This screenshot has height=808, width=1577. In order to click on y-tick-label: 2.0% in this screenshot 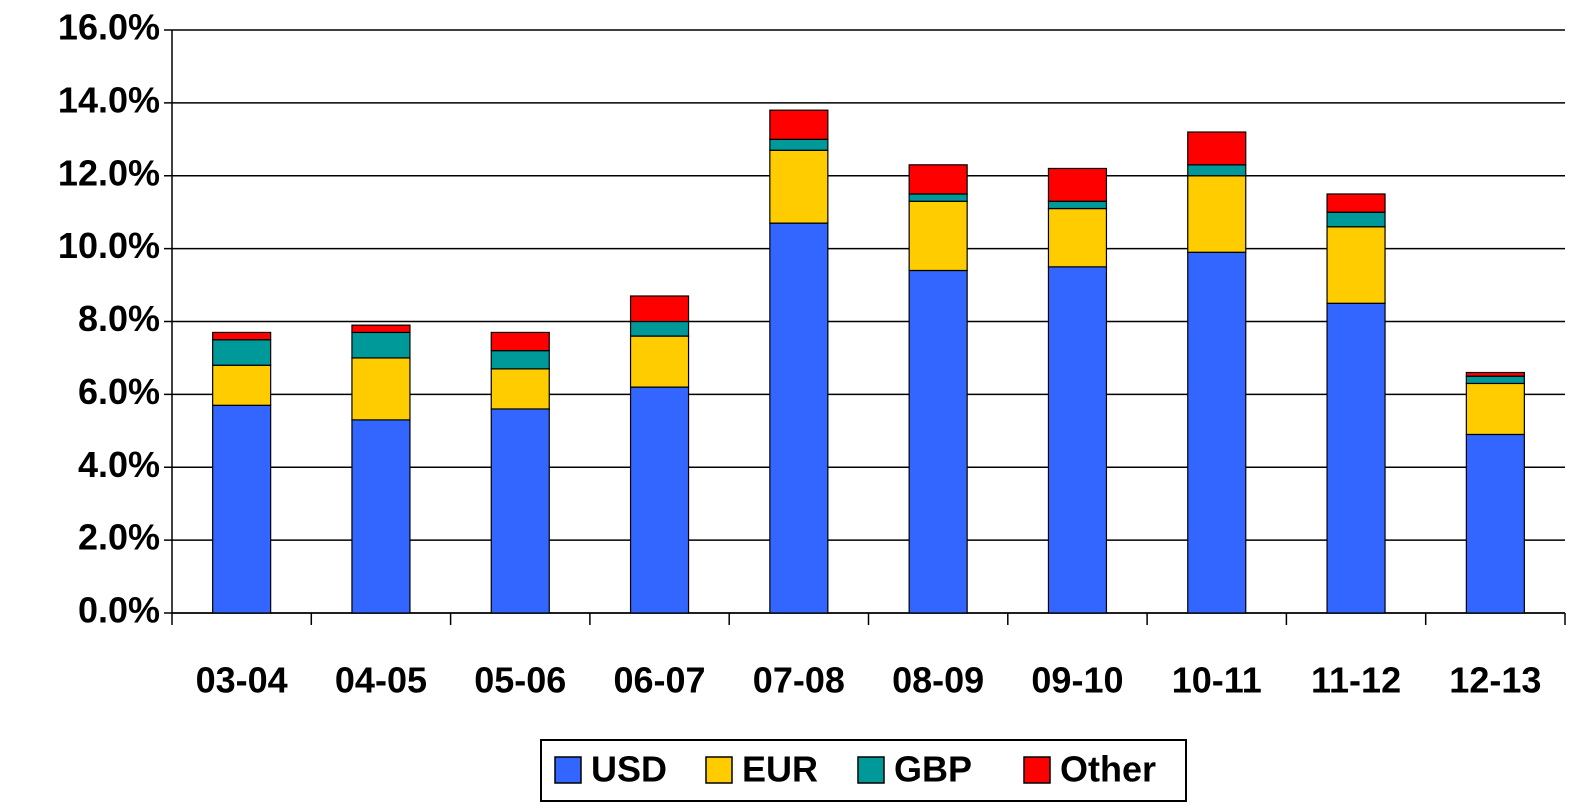, I will do `click(119, 537)`.